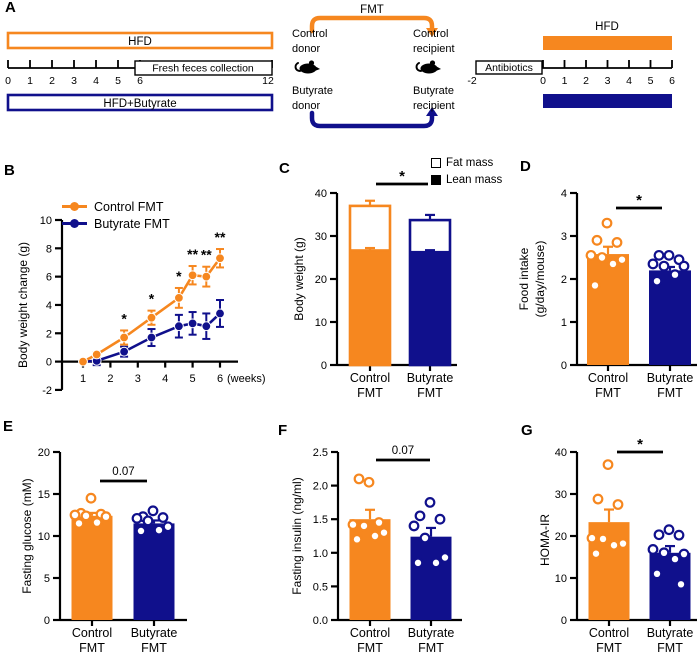 Image resolution: width=700 pixels, height=660 pixels. I want to click on timeline-tick-label: 4, so click(96, 81).